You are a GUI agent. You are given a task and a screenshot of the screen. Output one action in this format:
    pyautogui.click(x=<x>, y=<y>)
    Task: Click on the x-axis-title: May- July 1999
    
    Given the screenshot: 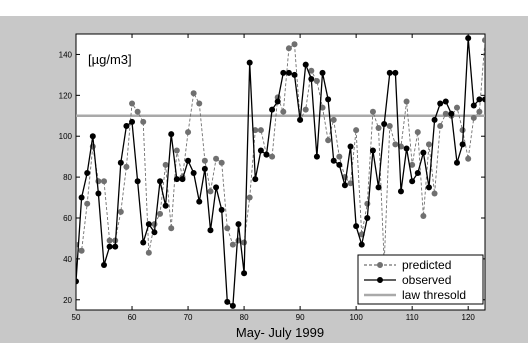 What is the action you would take?
    pyautogui.click(x=280, y=332)
    